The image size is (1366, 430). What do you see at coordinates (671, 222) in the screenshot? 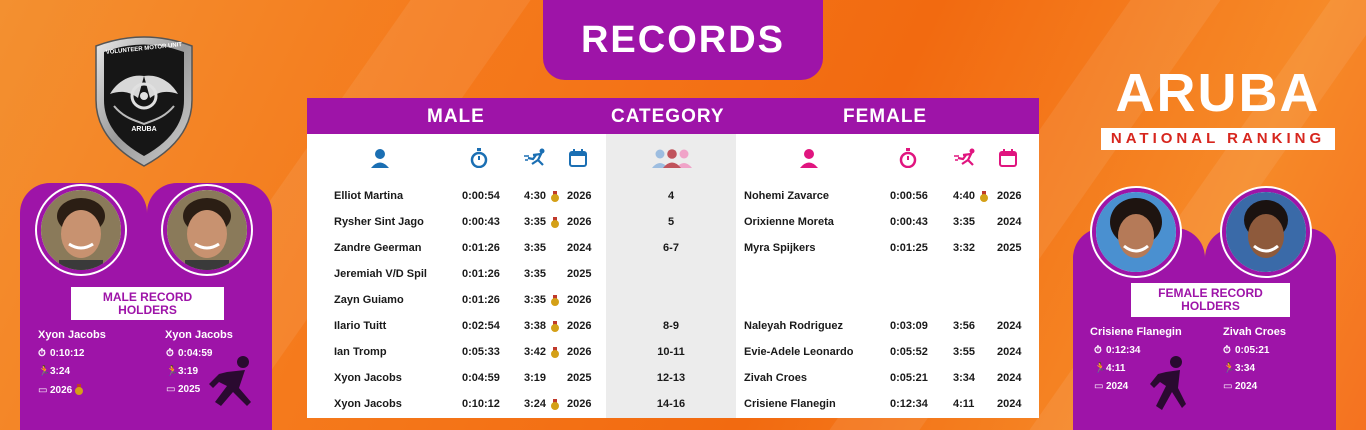
I see `category-cell: 5` at bounding box center [671, 222].